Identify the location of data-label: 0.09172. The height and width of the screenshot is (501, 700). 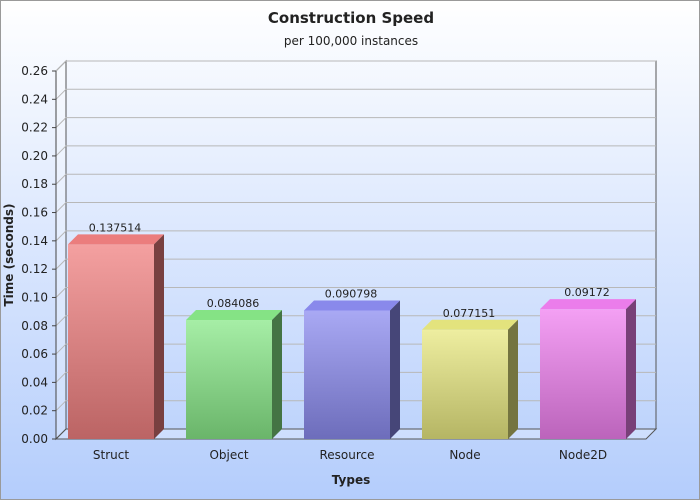
(587, 292).